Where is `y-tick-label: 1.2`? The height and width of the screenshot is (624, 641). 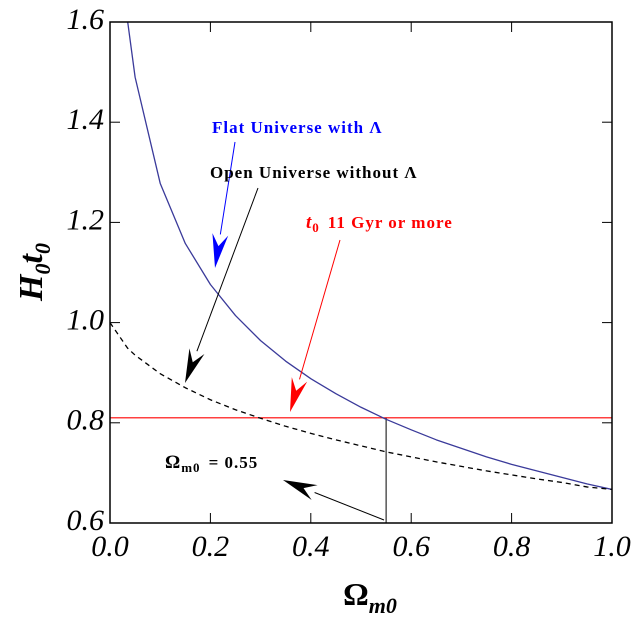 y-tick-label: 1.2 is located at coordinates (86, 219).